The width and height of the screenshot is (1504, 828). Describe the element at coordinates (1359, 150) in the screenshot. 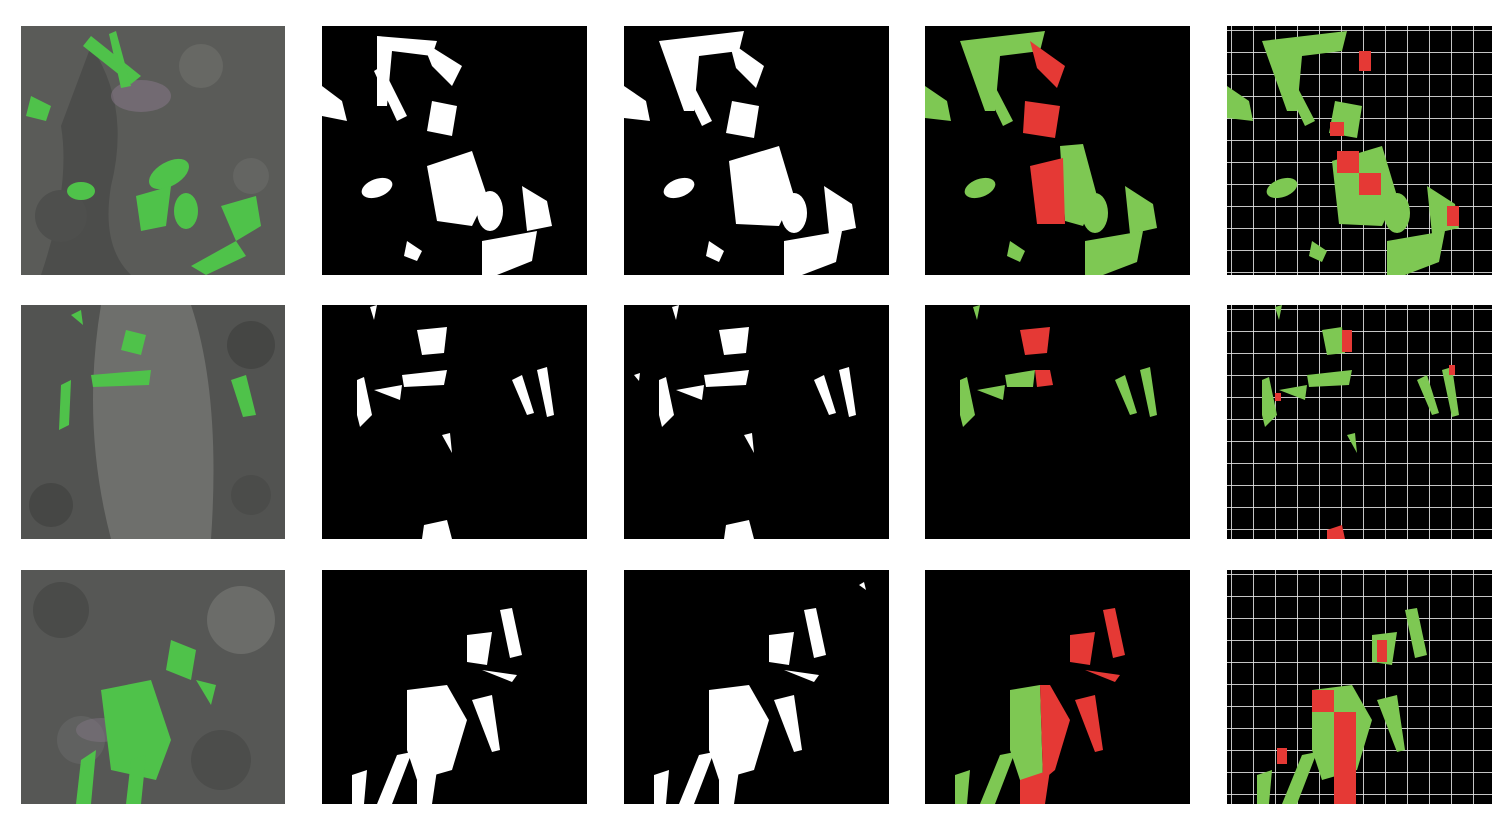

I see `row1-grid-classification` at that location.